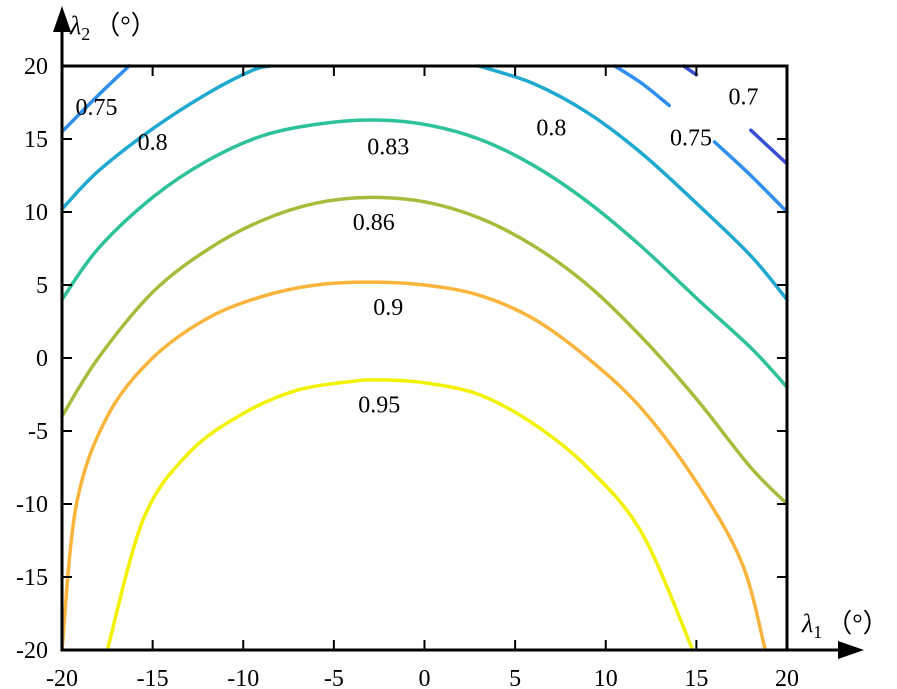 The width and height of the screenshot is (897, 689). I want to click on y-tick-label: 20, so click(36, 67).